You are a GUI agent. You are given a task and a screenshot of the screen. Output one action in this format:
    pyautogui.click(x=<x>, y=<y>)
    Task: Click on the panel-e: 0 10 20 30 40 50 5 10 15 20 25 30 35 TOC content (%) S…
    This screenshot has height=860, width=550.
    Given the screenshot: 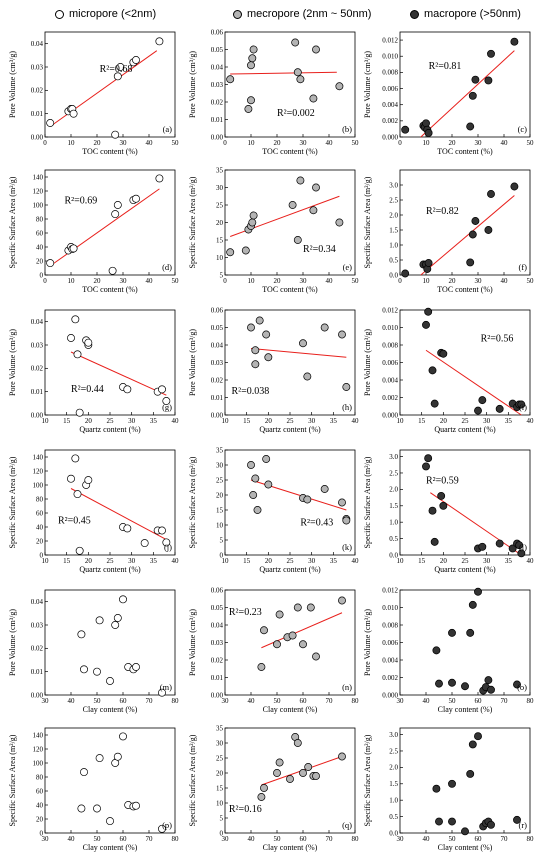 What is the action you would take?
    pyautogui.click(x=273, y=230)
    